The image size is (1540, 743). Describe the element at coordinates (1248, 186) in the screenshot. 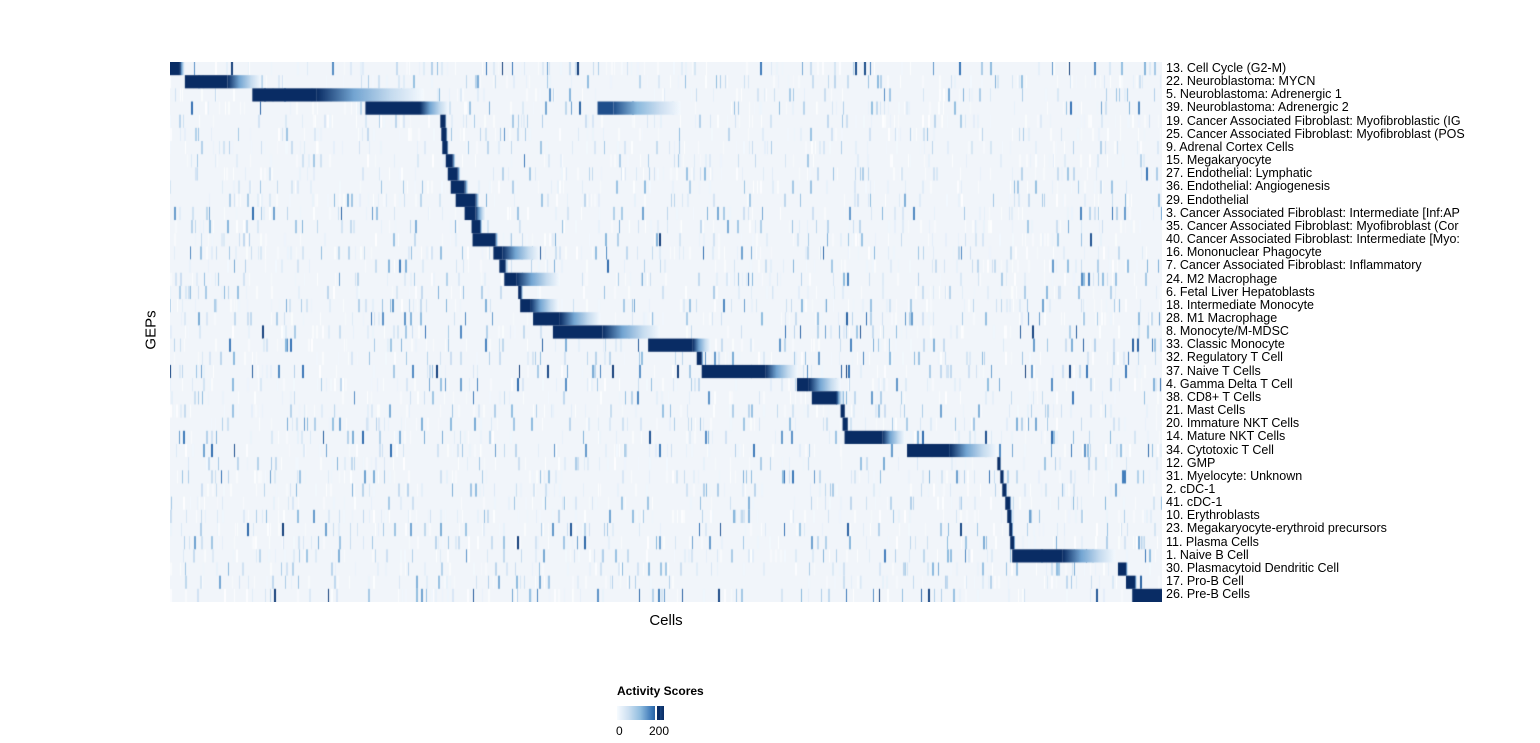

I see `gep-row-label: 36. Endothelial: Angiogenesis` at that location.